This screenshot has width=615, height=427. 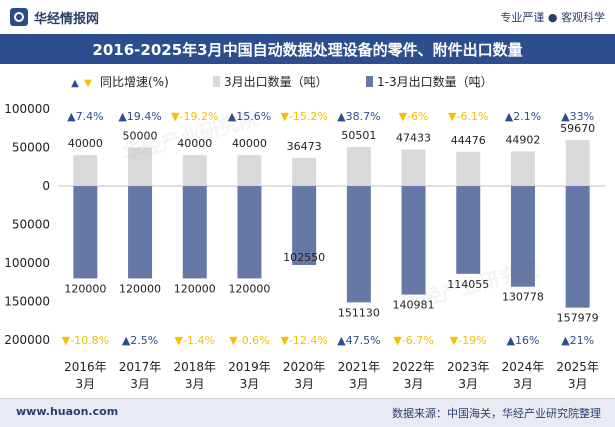 What do you see at coordinates (523, 367) in the screenshot?
I see `x-tick-label: 2024年` at bounding box center [523, 367].